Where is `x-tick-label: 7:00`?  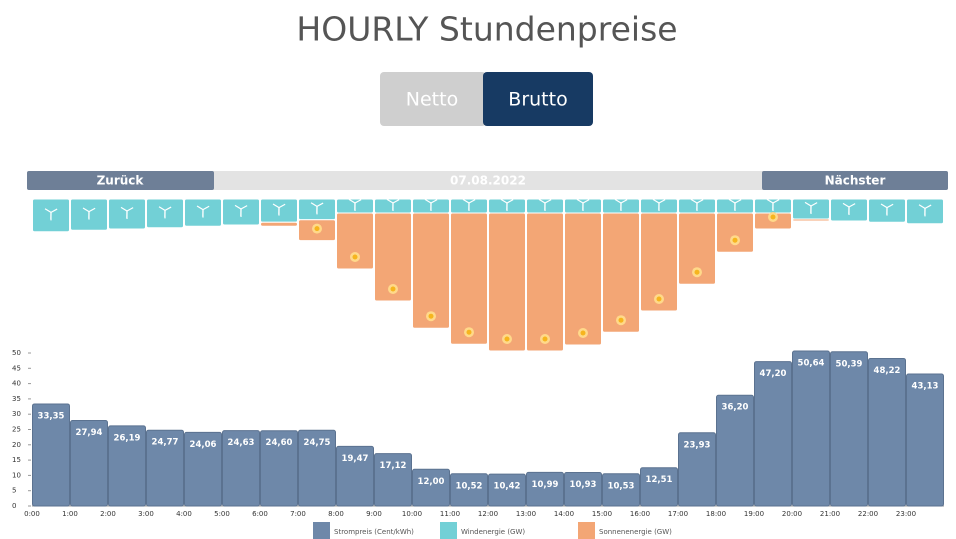
x-tick-label: 7:00 is located at coordinates (298, 514).